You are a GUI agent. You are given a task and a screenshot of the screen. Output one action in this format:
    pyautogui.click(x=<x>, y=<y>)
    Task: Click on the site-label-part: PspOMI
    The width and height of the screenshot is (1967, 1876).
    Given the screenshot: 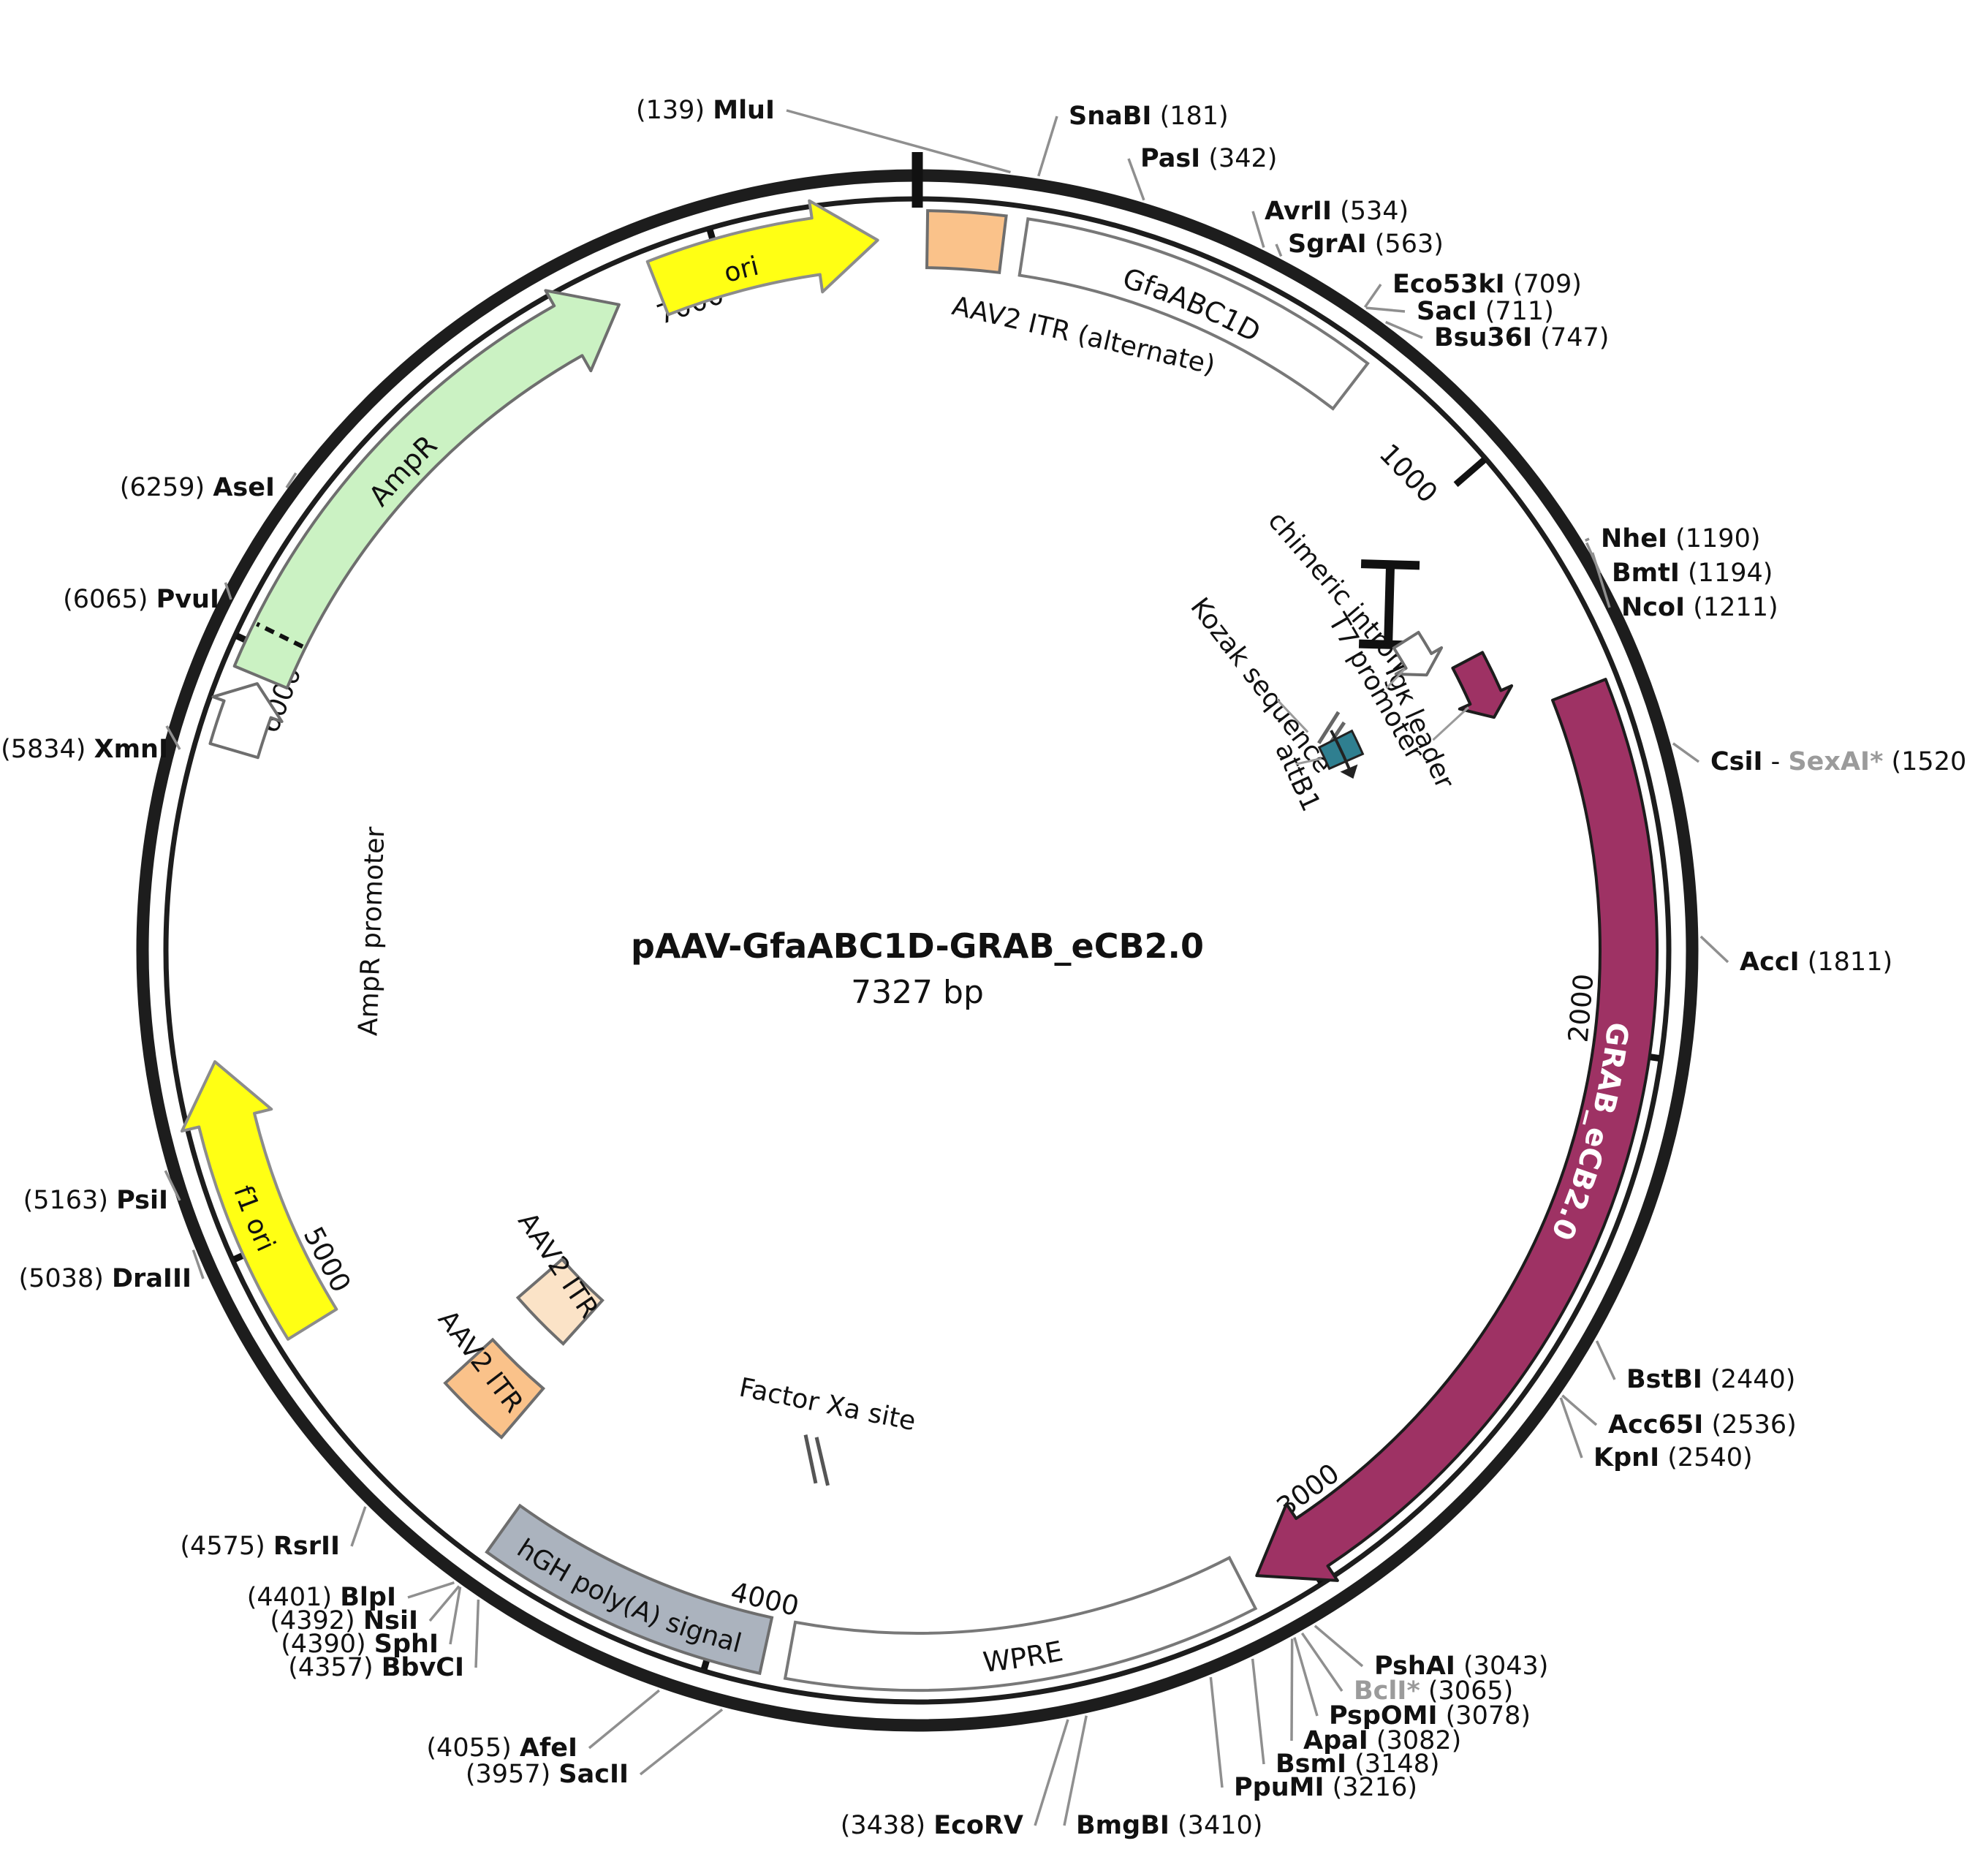 What is the action you would take?
    pyautogui.click(x=1383, y=1716)
    